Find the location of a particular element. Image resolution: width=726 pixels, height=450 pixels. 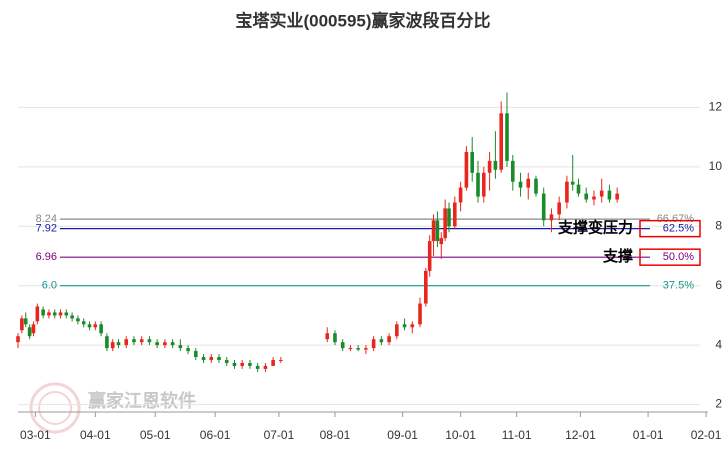

y-tick-label: 2 is located at coordinates (718, 404).